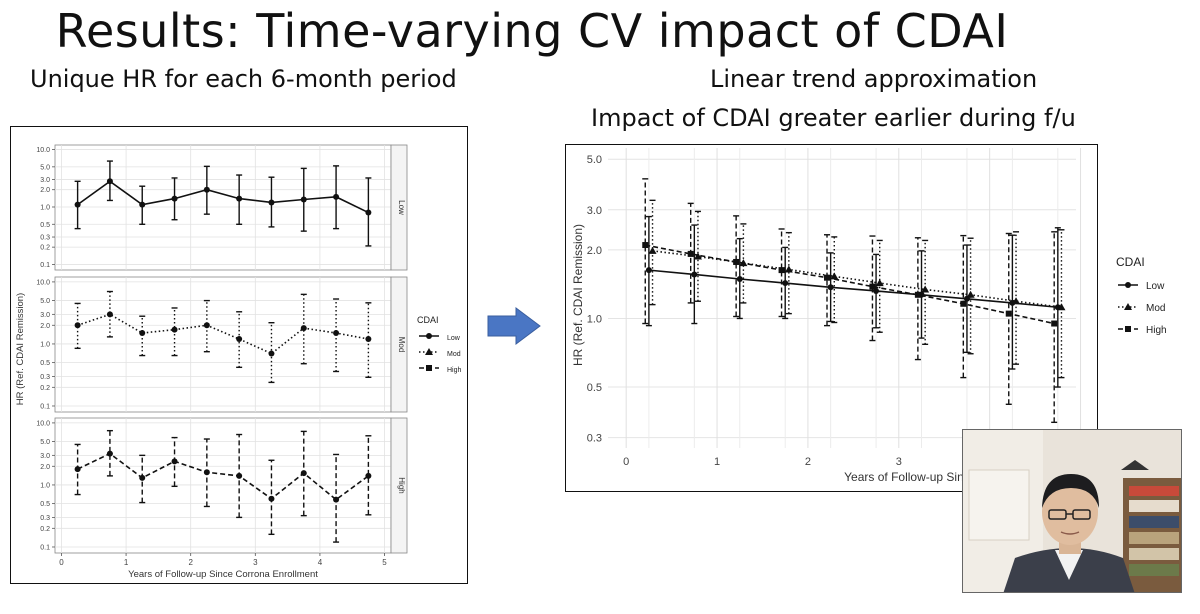 The width and height of the screenshot is (1200, 614). Describe the element at coordinates (401, 345) in the screenshot. I see `facet-strip-label: Mod` at that location.